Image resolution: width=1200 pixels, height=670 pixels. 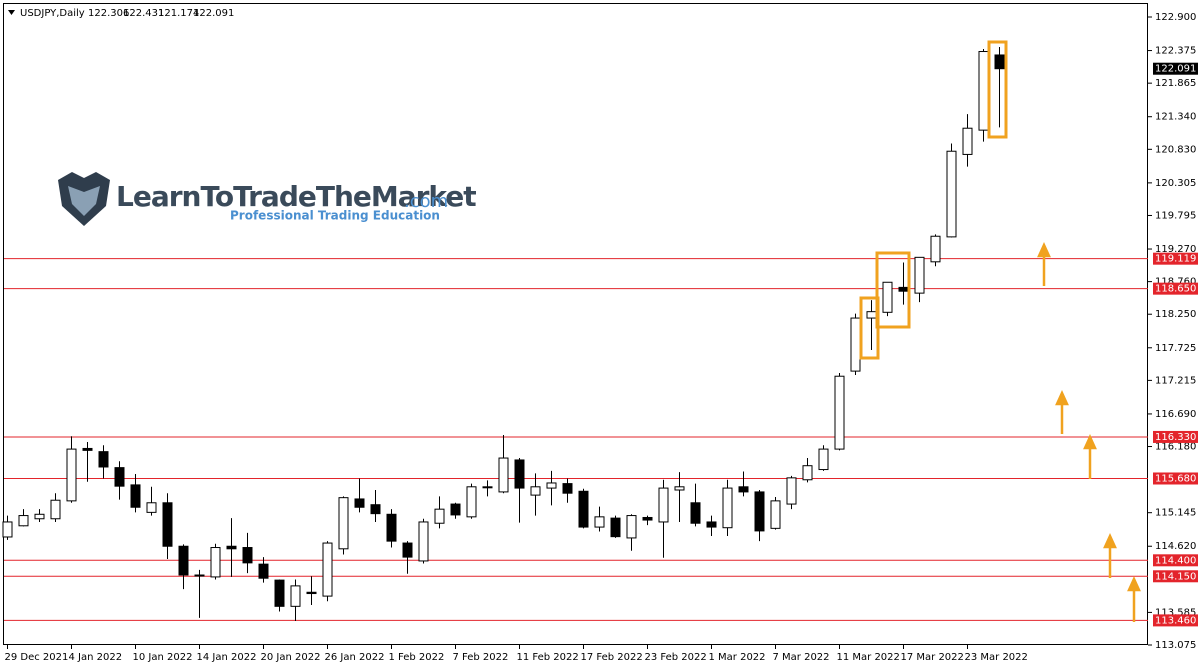 I want to click on symbol: USDJPY,Daily, so click(x=52, y=13).